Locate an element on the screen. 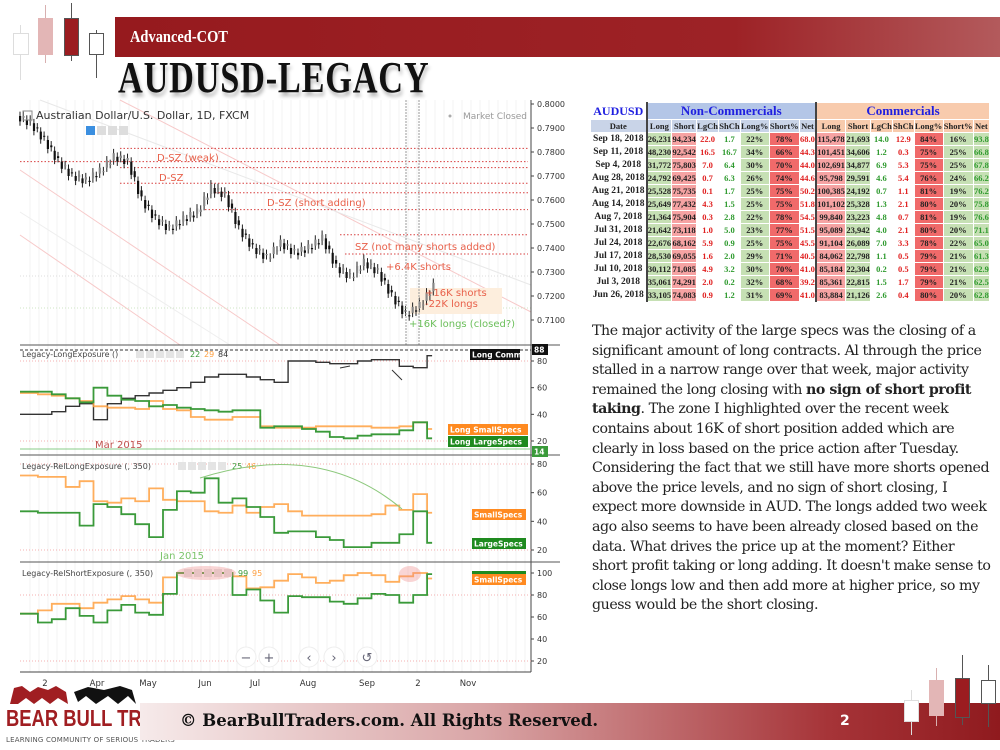 Image resolution: width=1000 pixels, height=750 pixels. table-cell: 75% is located at coordinates (784, 204).